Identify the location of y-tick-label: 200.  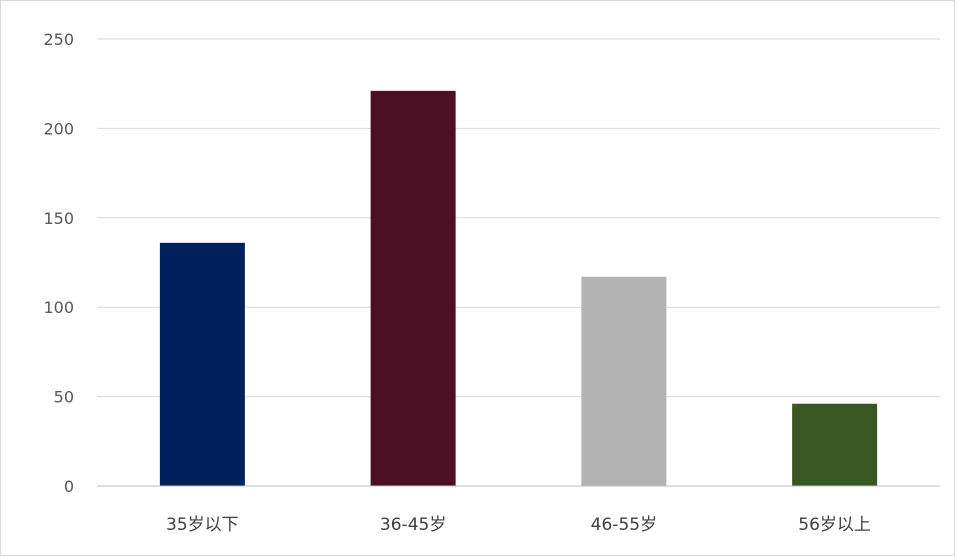
(58, 128).